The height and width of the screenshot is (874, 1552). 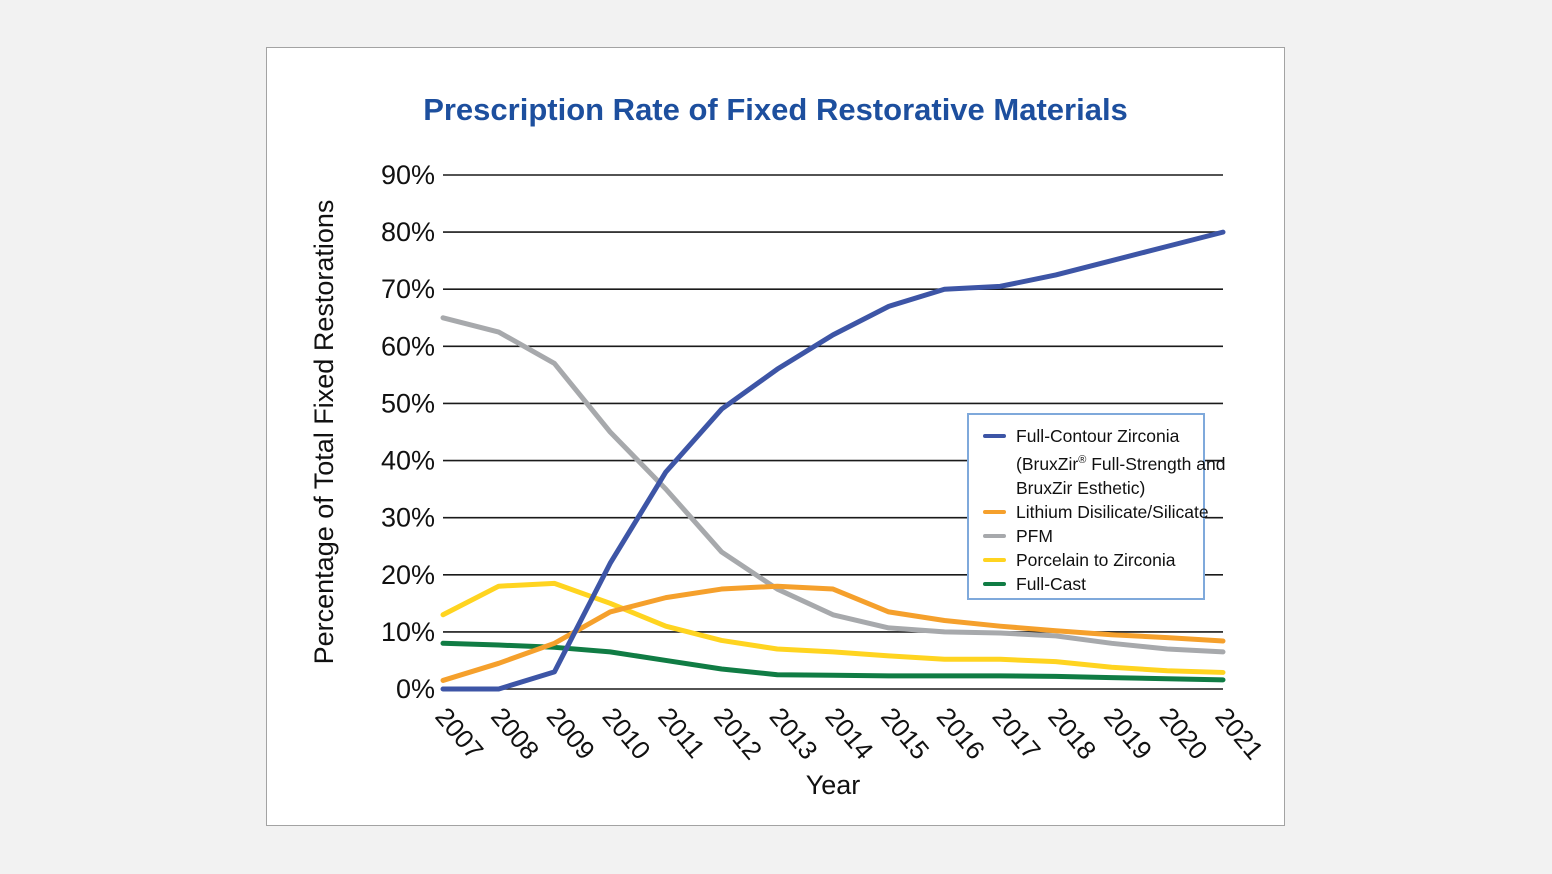 I want to click on x-tick-label: 2021, so click(x=1239, y=734).